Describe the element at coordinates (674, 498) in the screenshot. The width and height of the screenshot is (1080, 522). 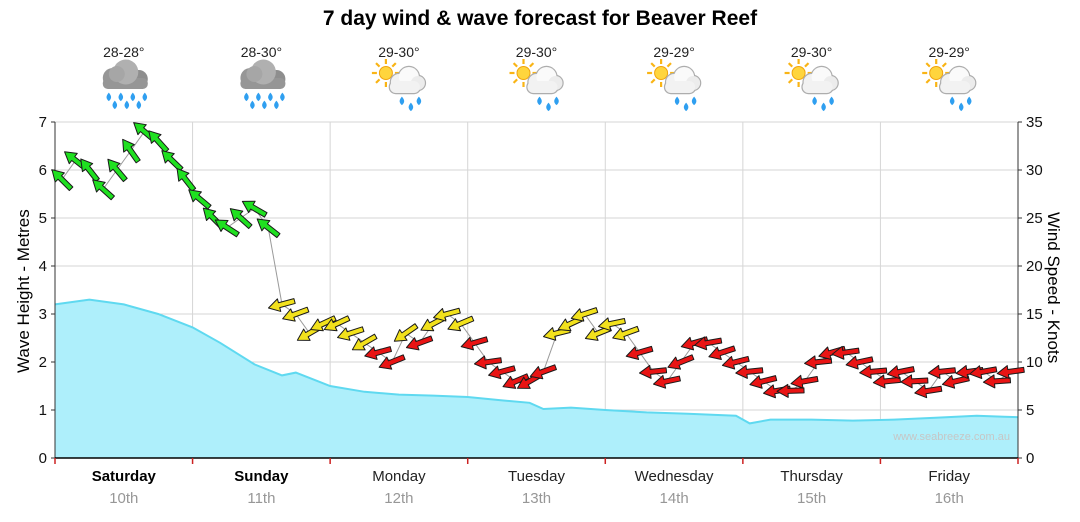
I see `day-date: 14th` at that location.